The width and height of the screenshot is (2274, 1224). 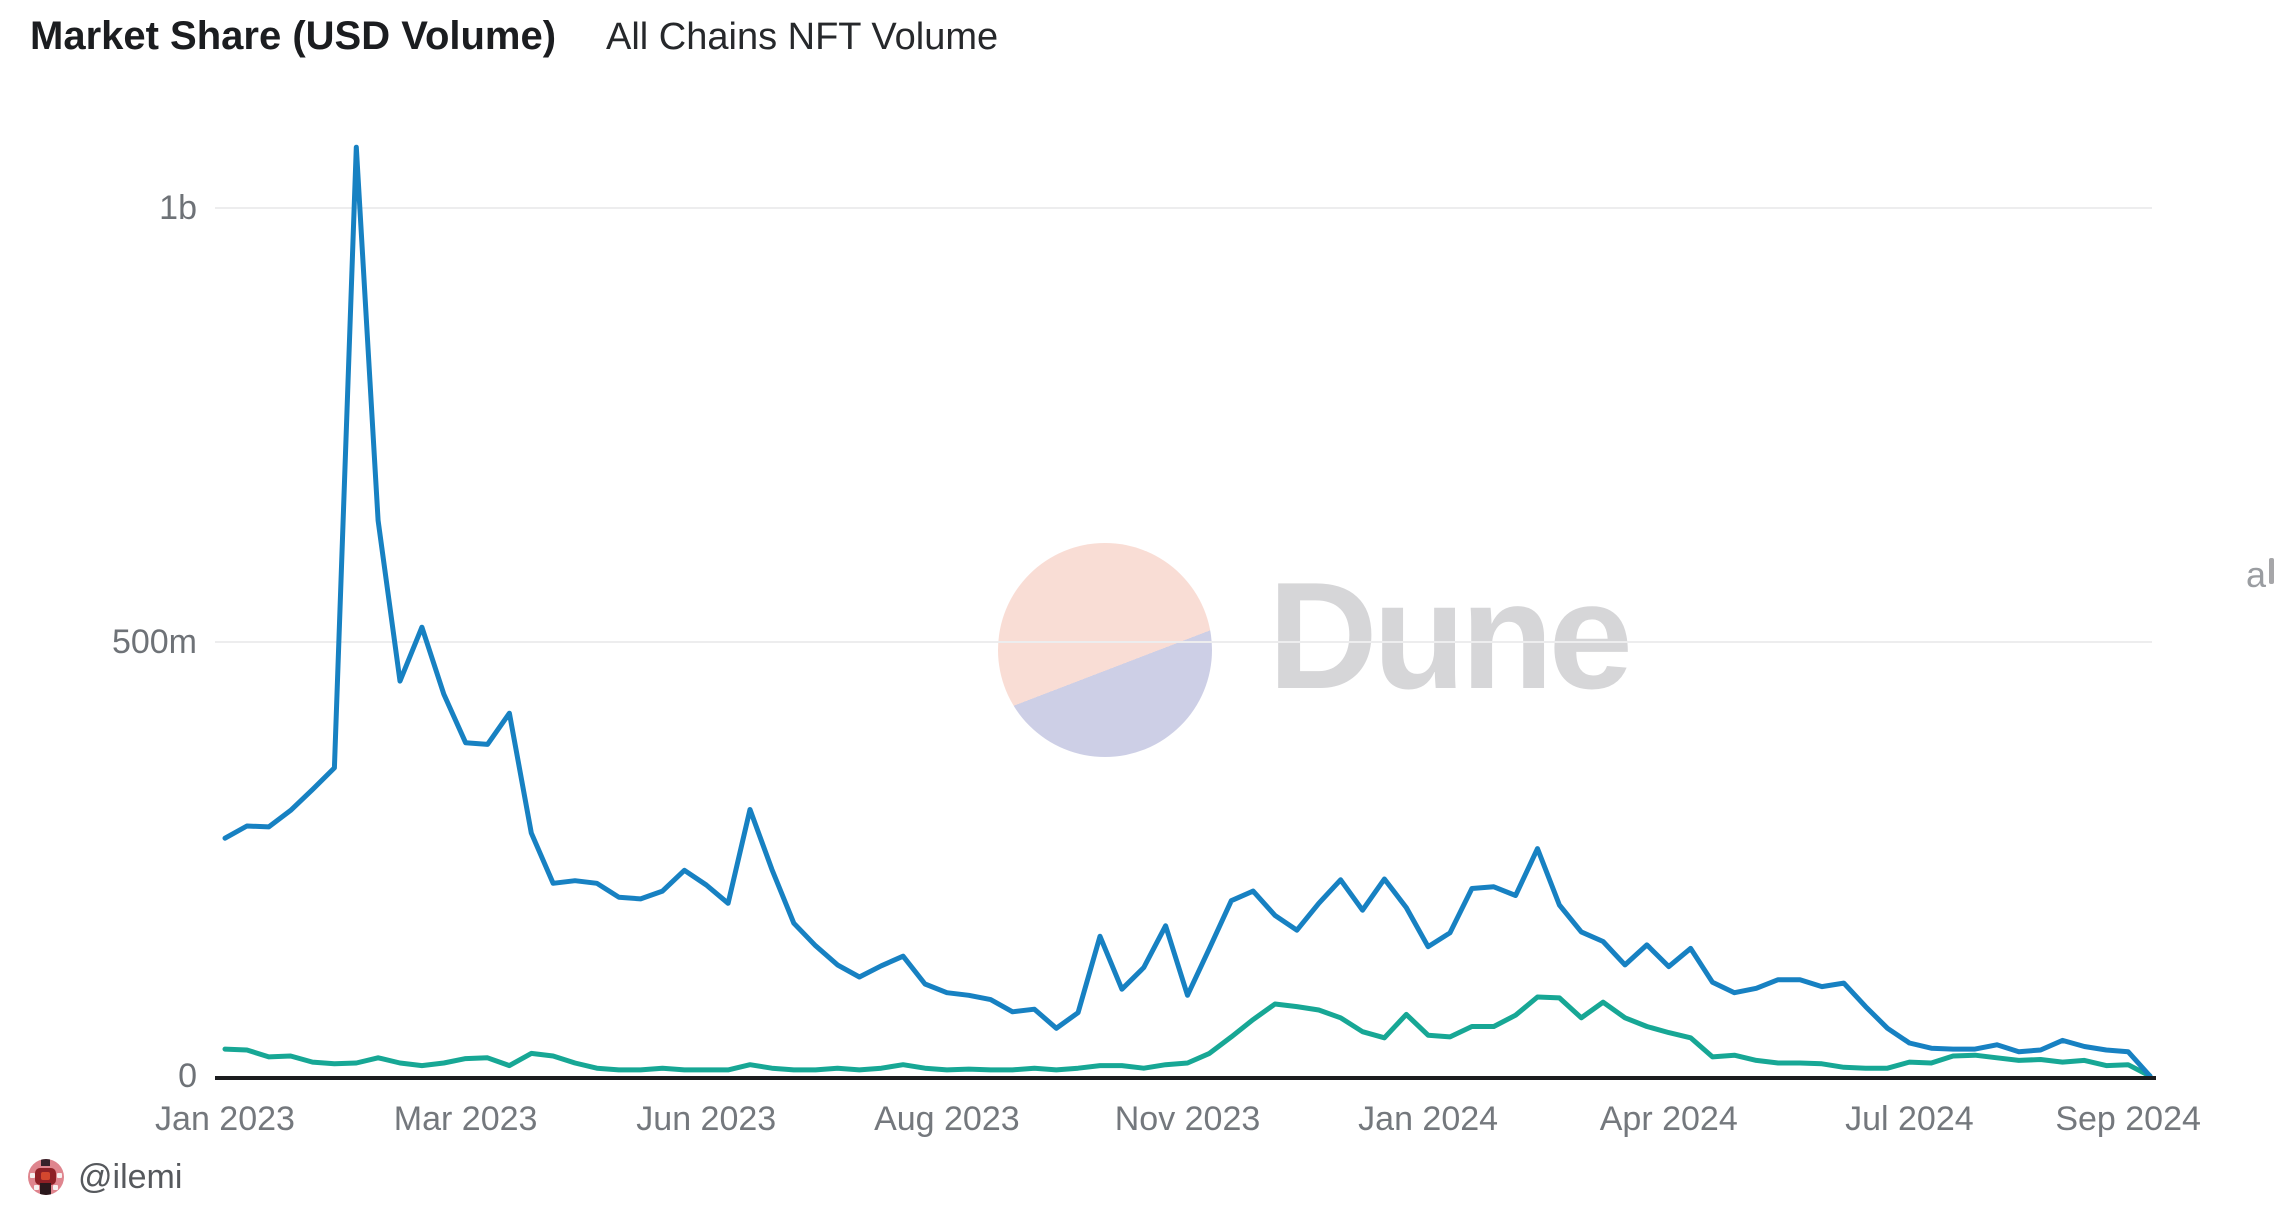 I want to click on x-axis-tick-label: Nov 2023, so click(x=1187, y=1119).